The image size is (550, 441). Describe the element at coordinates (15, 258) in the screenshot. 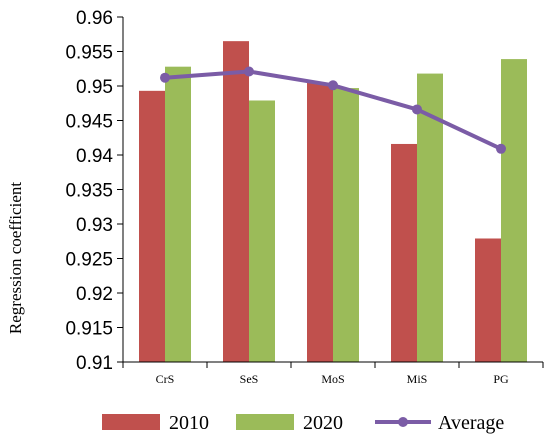

I see `y-axis-title: Regression coefficient` at that location.